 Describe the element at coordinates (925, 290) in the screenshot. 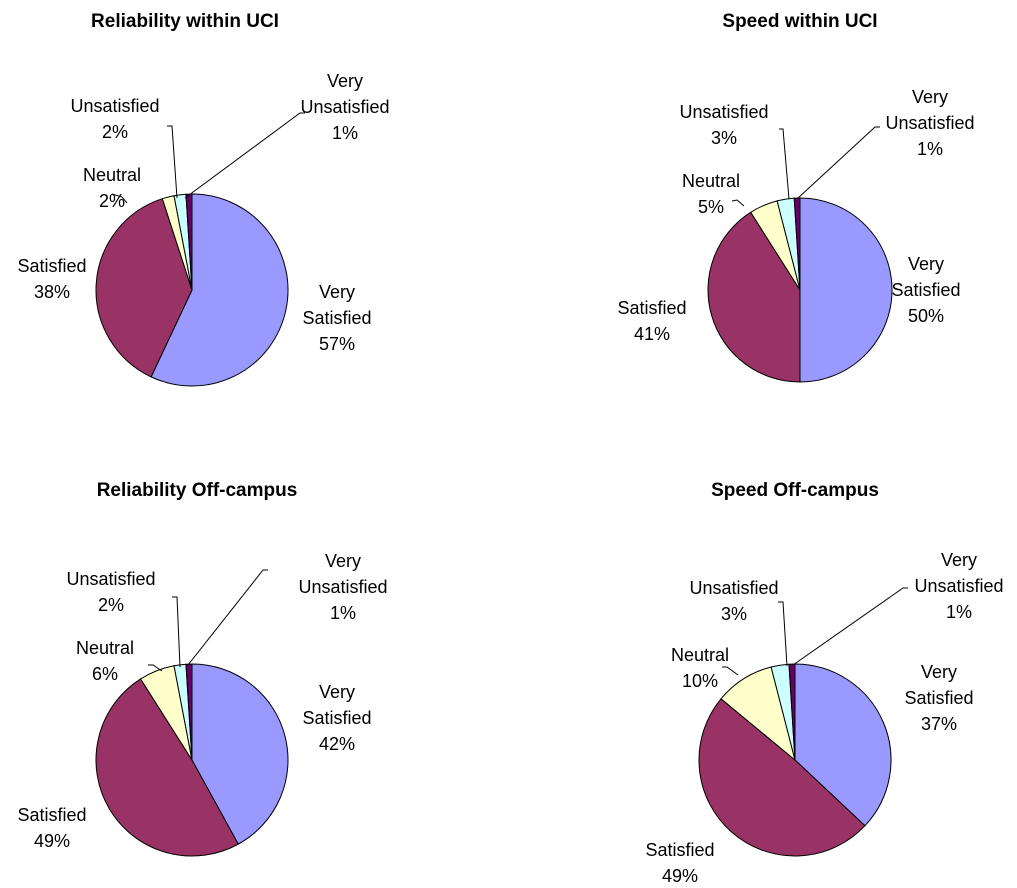

I see `slice-label-very-satisfied: Very Satisfied 50%` at that location.